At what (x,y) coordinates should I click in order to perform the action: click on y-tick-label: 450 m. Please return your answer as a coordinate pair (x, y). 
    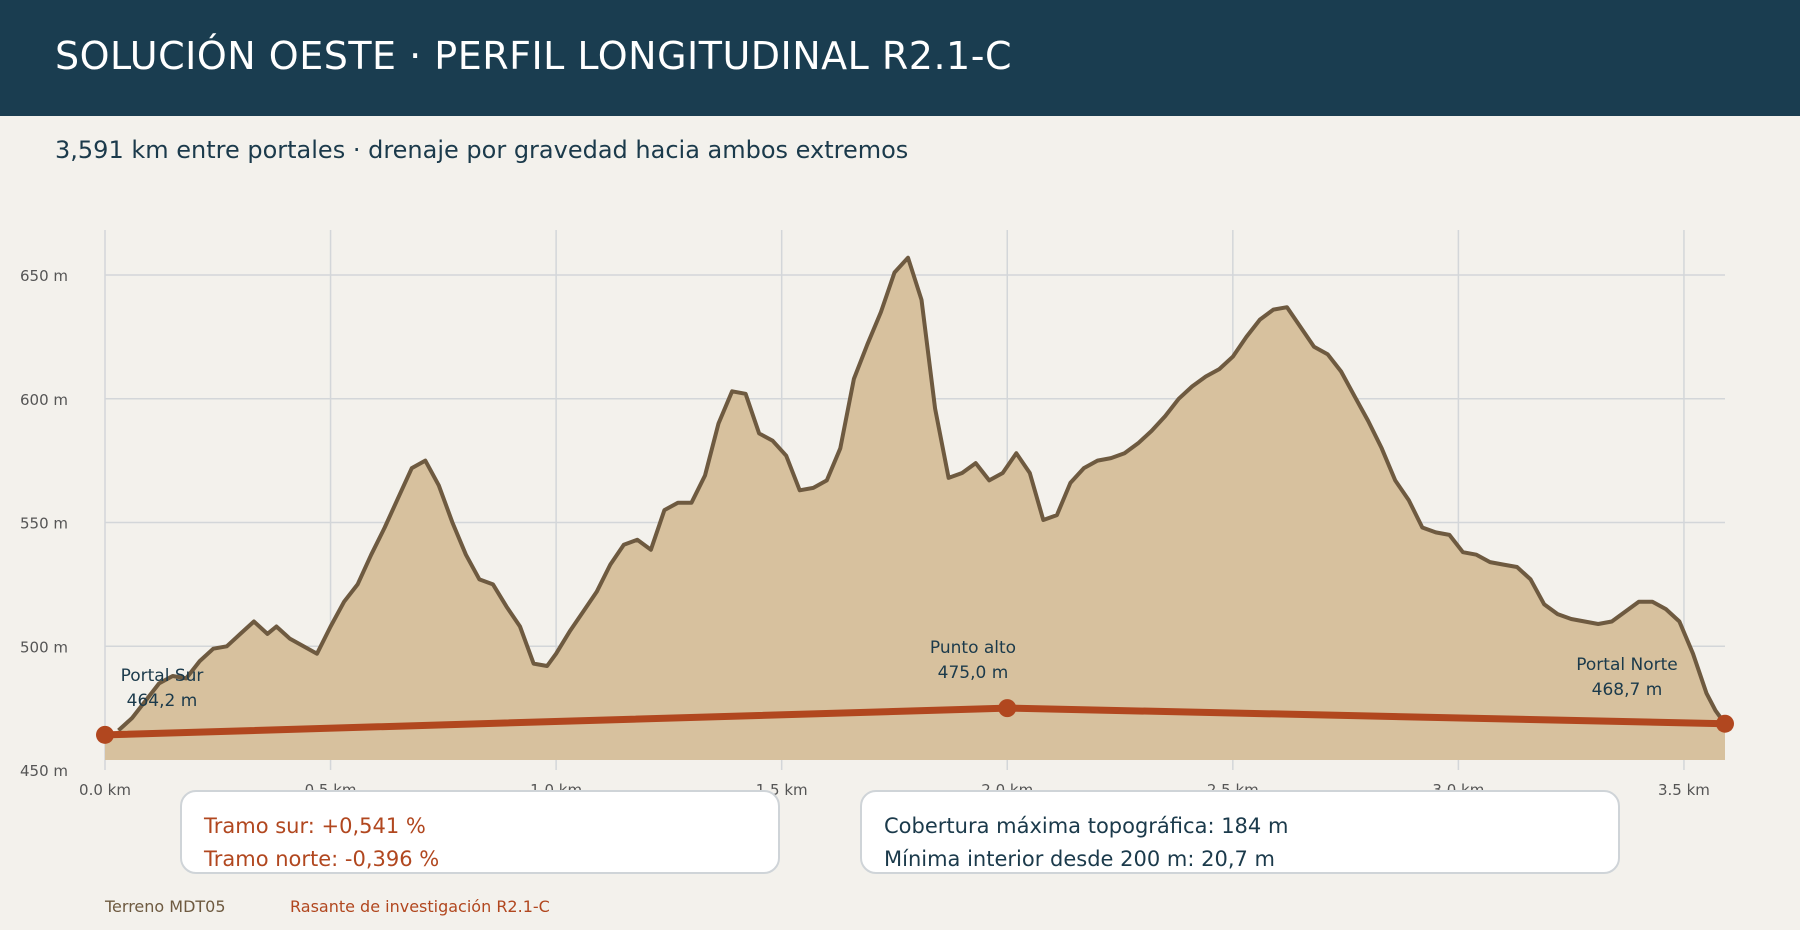
    Looking at the image, I should click on (44, 771).